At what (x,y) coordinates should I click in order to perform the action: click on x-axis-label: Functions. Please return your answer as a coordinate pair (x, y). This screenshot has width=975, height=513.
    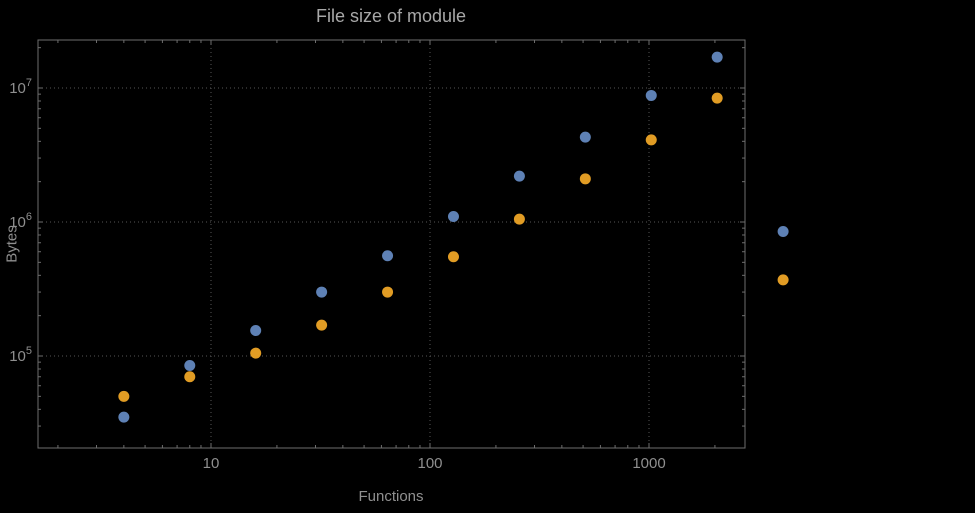
    Looking at the image, I should click on (391, 496).